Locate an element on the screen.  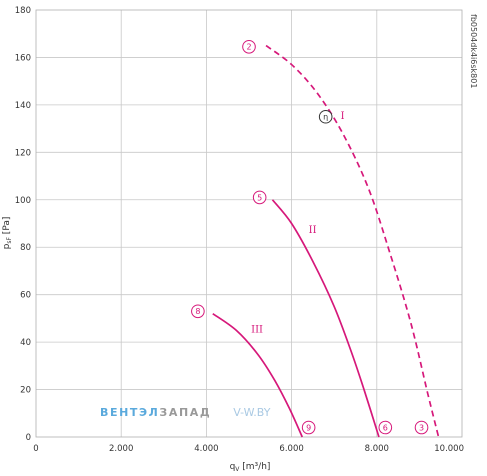
y-tick-label: 160 is located at coordinates (23, 58).